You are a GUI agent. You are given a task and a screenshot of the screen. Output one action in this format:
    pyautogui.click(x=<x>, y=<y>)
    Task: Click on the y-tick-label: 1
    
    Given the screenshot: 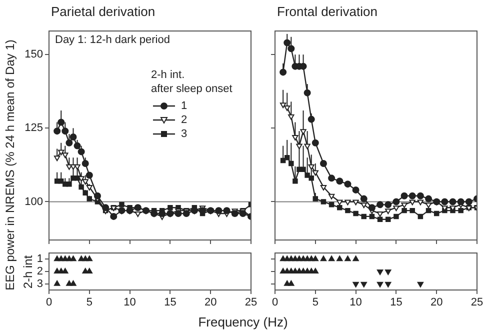 What is the action you would take?
    pyautogui.click(x=39, y=259)
    